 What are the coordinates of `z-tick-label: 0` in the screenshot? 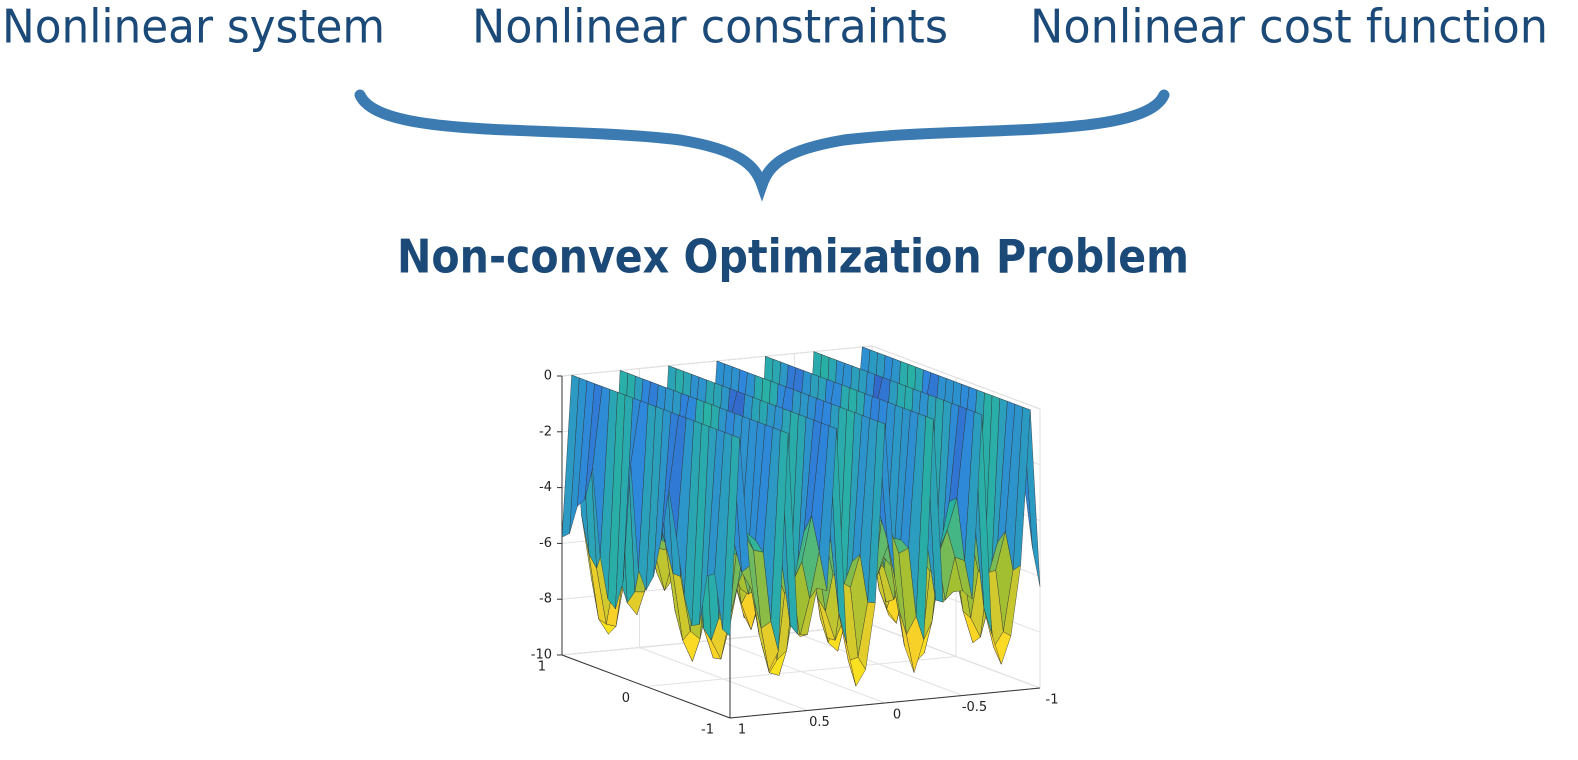 It's located at (548, 376).